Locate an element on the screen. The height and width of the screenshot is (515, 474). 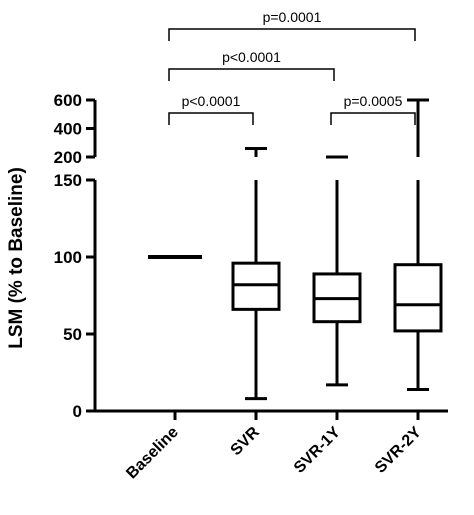
y-tick-label-200: 200 is located at coordinates (68, 157).